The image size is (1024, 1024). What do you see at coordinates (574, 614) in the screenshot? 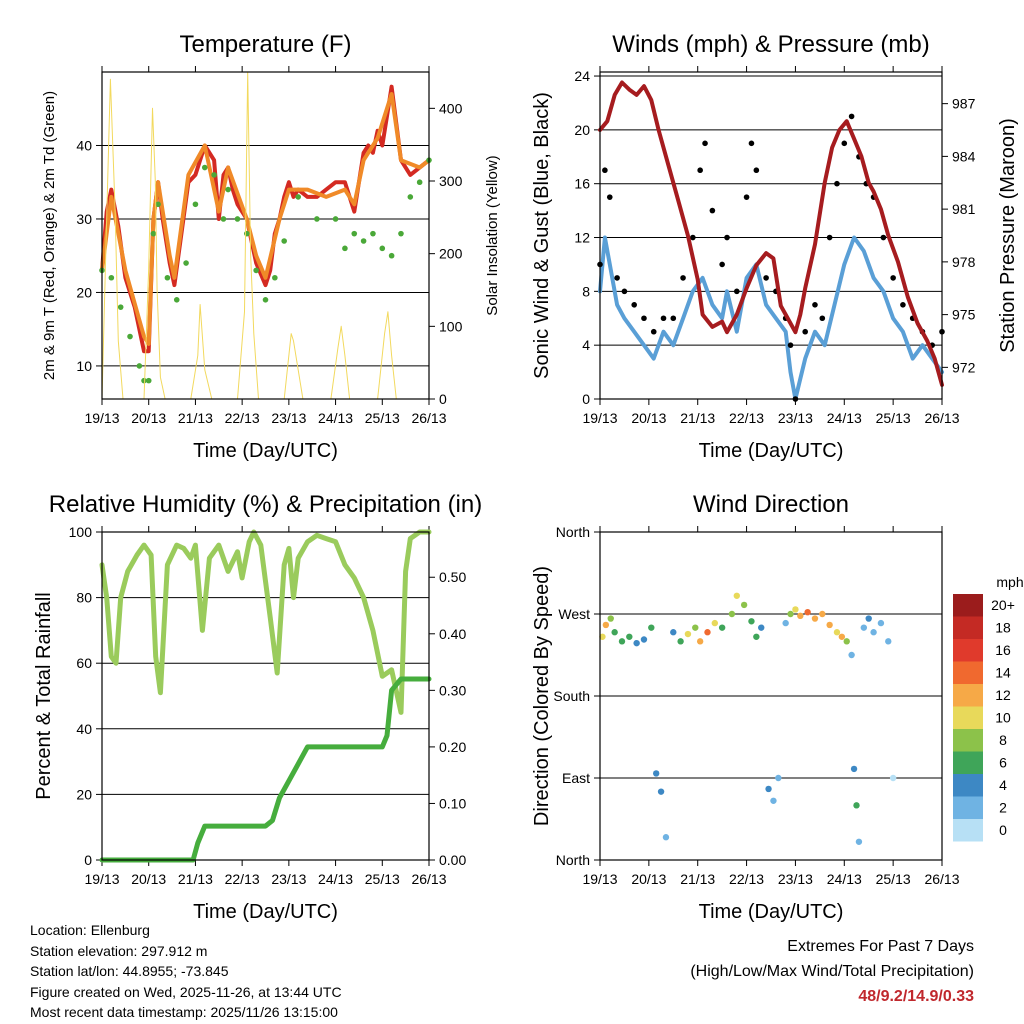
I see `y-tick-label: West` at bounding box center [574, 614].